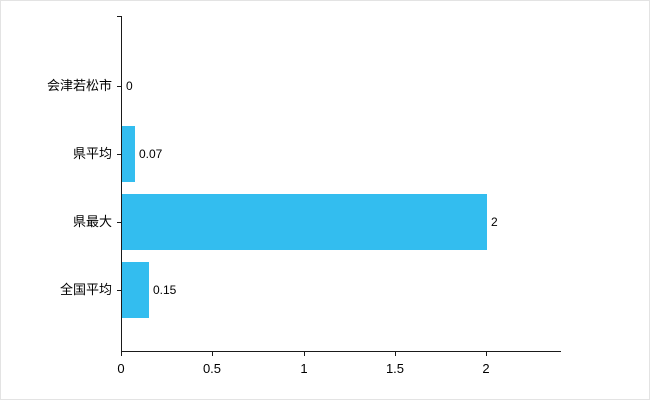 This screenshot has width=650, height=400. What do you see at coordinates (304, 368) in the screenshot?
I see `x-axis-tick-label: 1` at bounding box center [304, 368].